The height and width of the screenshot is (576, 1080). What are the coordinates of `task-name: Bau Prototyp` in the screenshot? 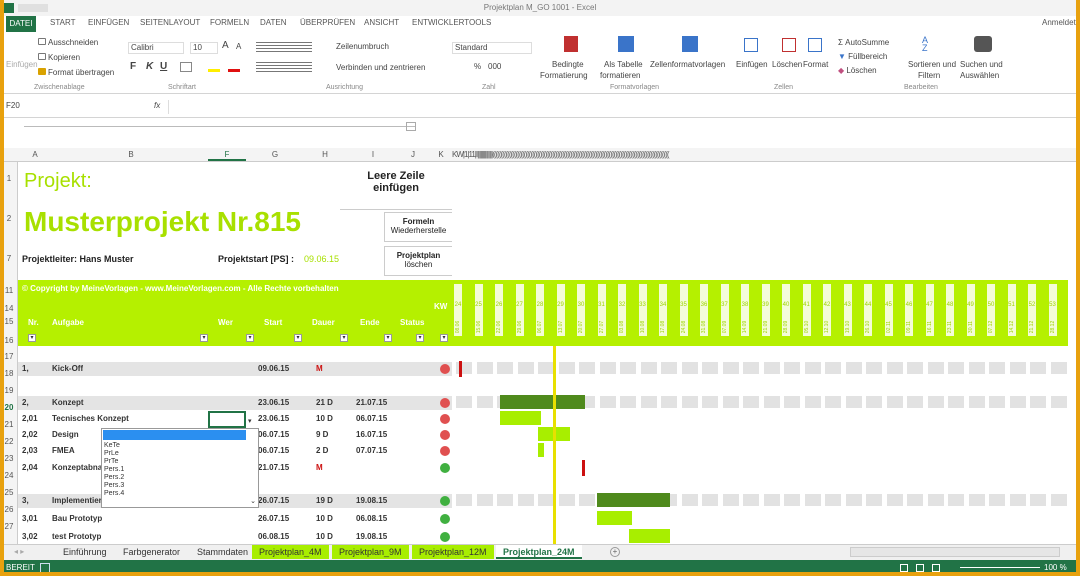 It's located at (77, 518).